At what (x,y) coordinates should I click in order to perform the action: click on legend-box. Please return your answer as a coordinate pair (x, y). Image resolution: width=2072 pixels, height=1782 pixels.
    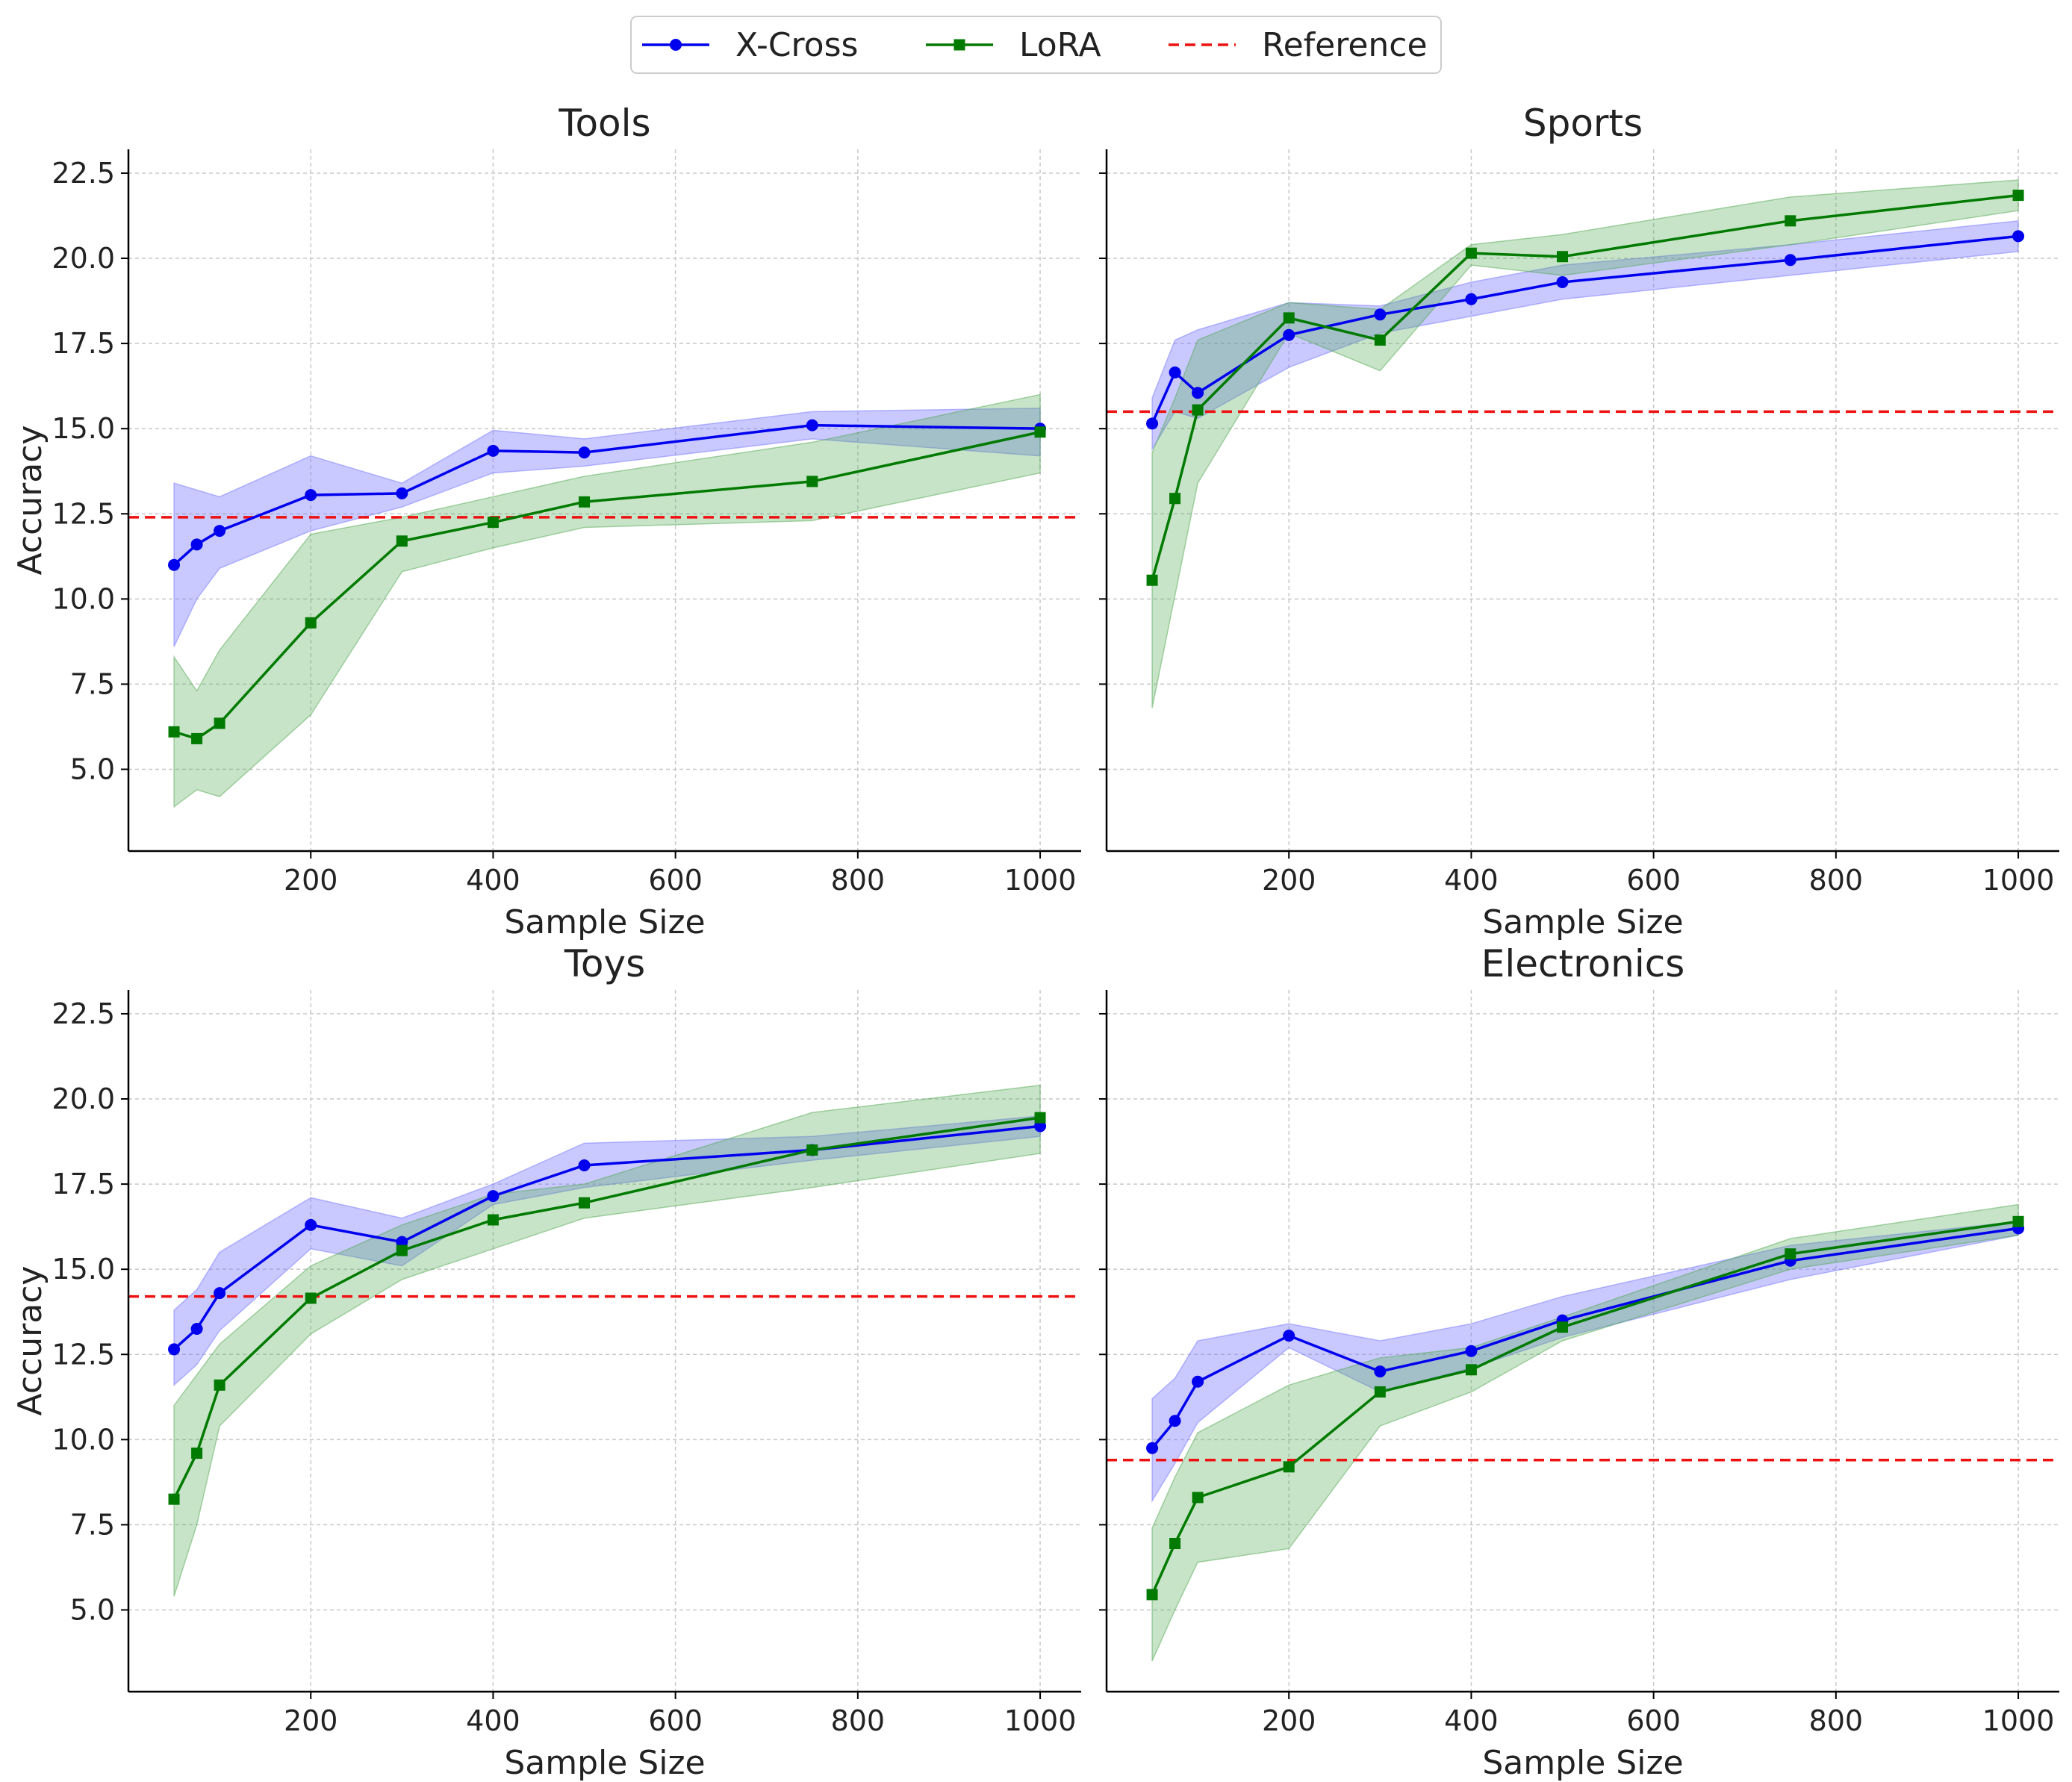
    Looking at the image, I should click on (1036, 45).